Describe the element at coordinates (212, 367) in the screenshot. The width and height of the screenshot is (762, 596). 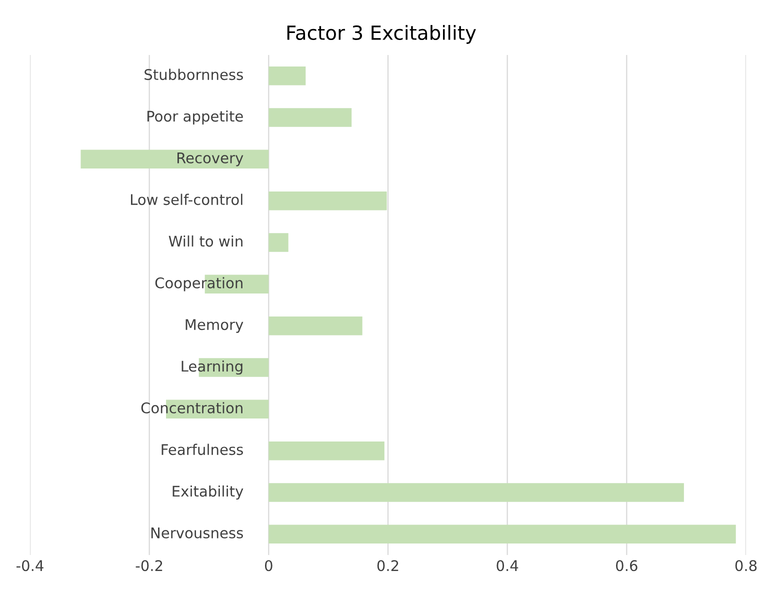
I see `y-tick-label: Learning` at that location.